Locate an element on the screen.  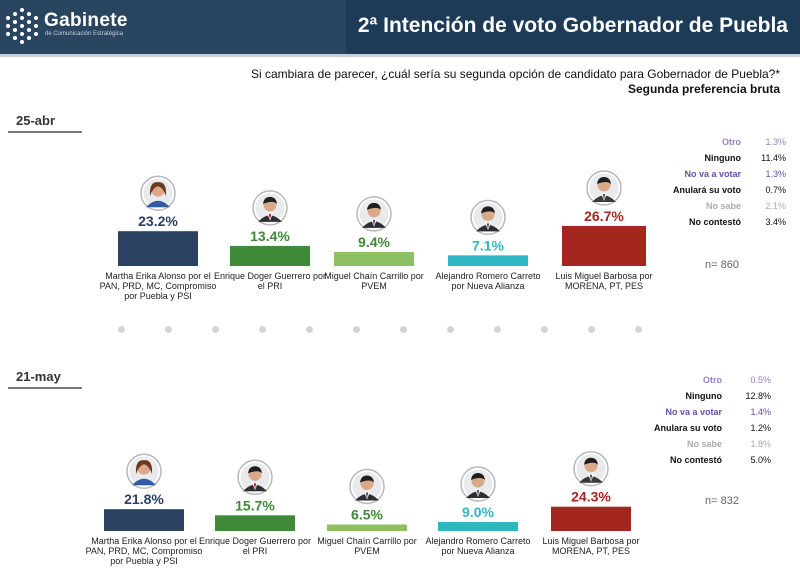
header-left-panel is located at coordinates (173, 27).